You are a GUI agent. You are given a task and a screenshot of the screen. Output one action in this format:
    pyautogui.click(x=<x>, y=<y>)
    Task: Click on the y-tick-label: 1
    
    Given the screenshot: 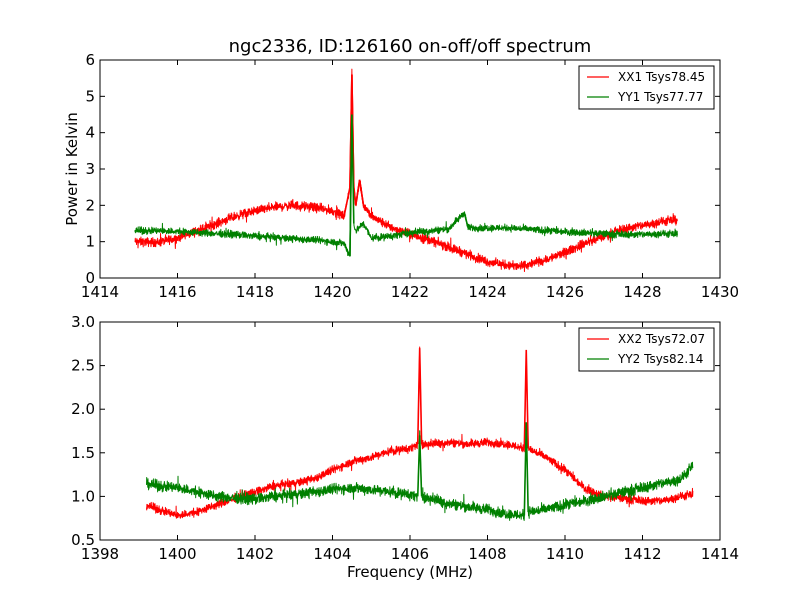 What is the action you would take?
    pyautogui.click(x=90, y=242)
    